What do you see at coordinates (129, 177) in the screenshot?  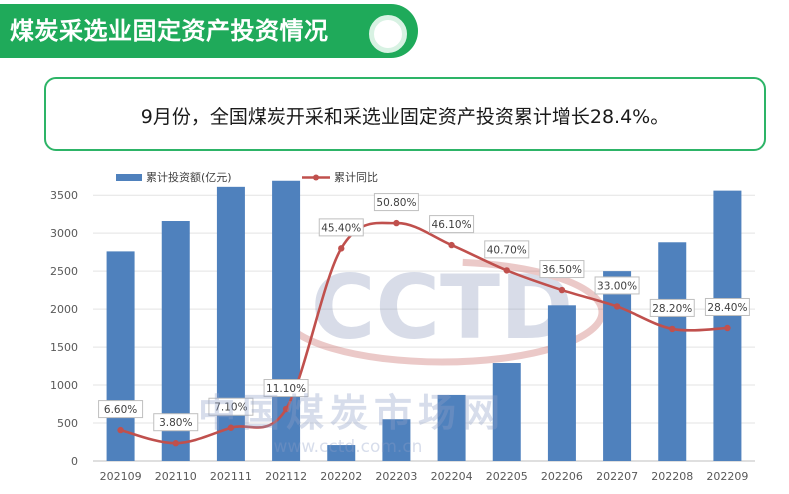 I see `legend-bar-swatch` at bounding box center [129, 177].